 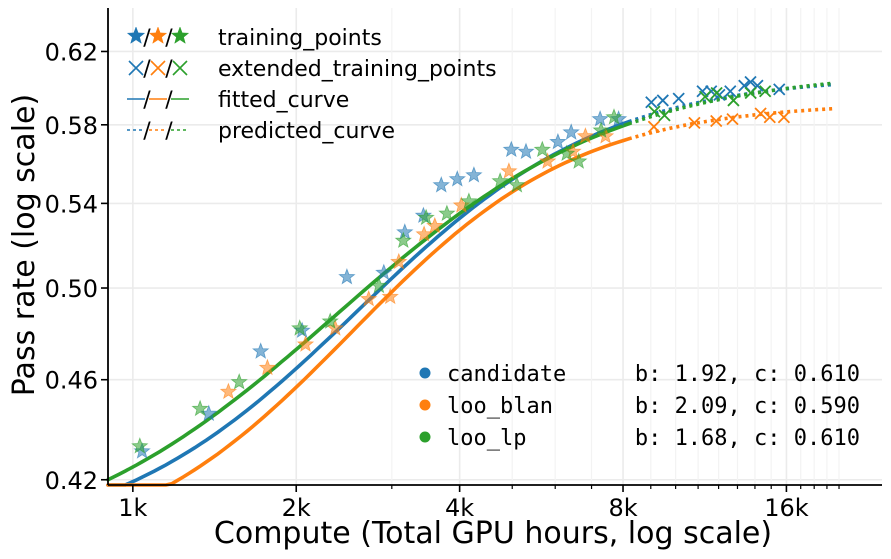 What do you see at coordinates (71, 381) in the screenshot?
I see `y-tick-label: 0.46` at bounding box center [71, 381].